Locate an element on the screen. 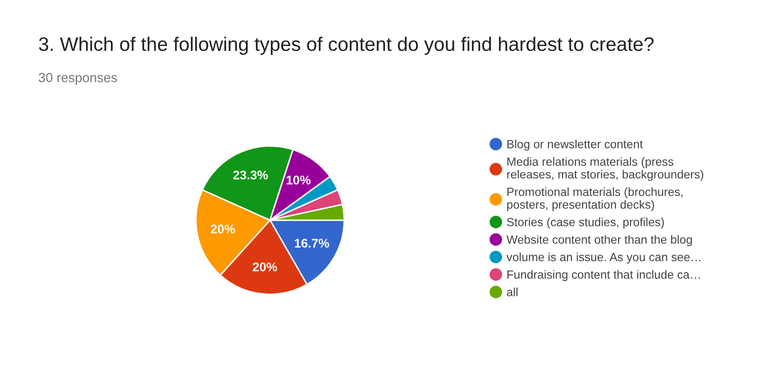 This screenshot has height=391, width=765. chart-title: 3. Which of the following types of content do you find hardest to create? is located at coordinates (346, 45).